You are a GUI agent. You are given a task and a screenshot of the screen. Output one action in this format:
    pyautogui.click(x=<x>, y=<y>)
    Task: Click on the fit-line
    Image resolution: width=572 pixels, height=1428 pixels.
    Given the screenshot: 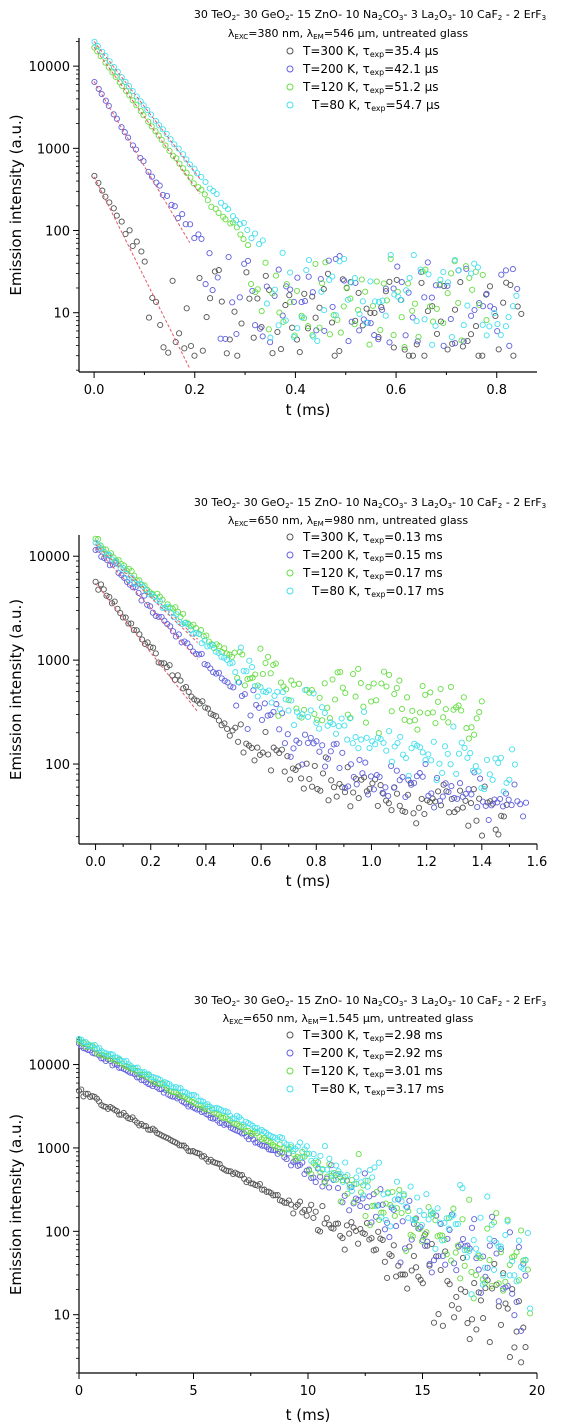 What is the action you would take?
    pyautogui.click(x=146, y=590)
    